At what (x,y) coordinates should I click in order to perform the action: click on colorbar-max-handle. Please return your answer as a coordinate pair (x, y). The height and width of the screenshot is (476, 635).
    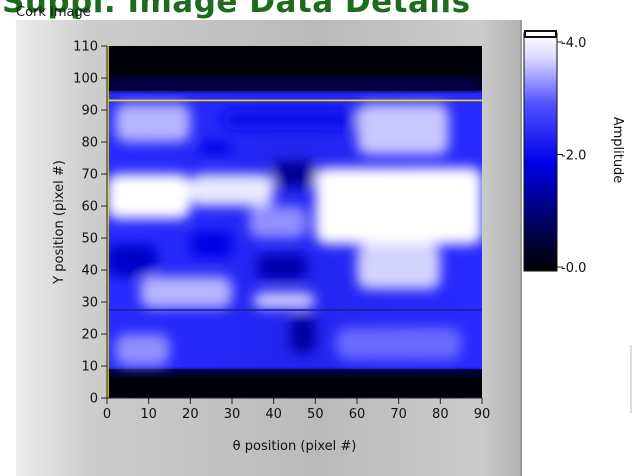
    Looking at the image, I should click on (540, 34).